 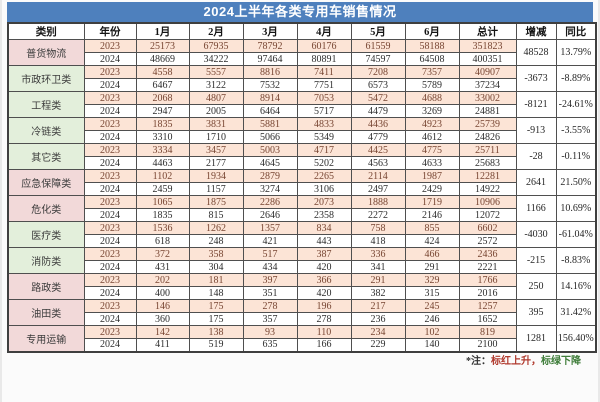 What do you see at coordinates (576, 182) in the screenshot?
I see `yoy-cell: 21.50%` at bounding box center [576, 182].